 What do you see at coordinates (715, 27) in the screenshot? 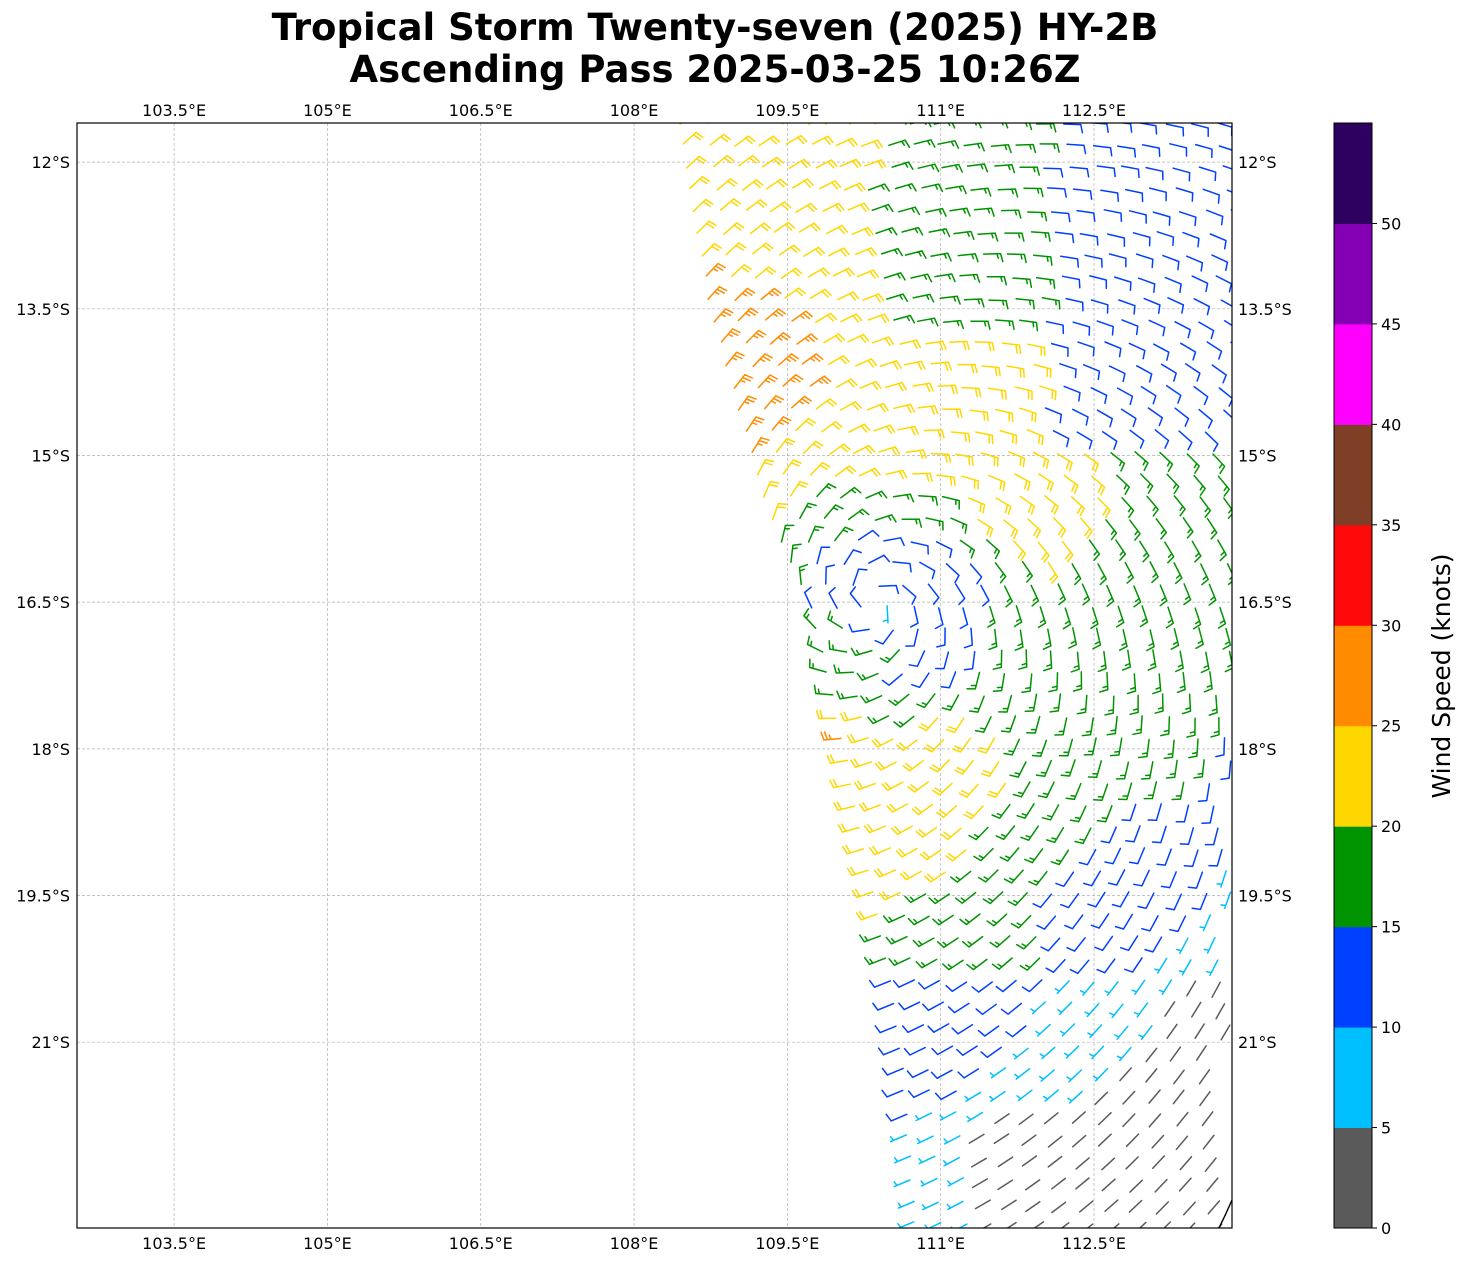
I see `map-title-line1: Tropical Storm Twenty-seven (2025) HY-2B` at bounding box center [715, 27].